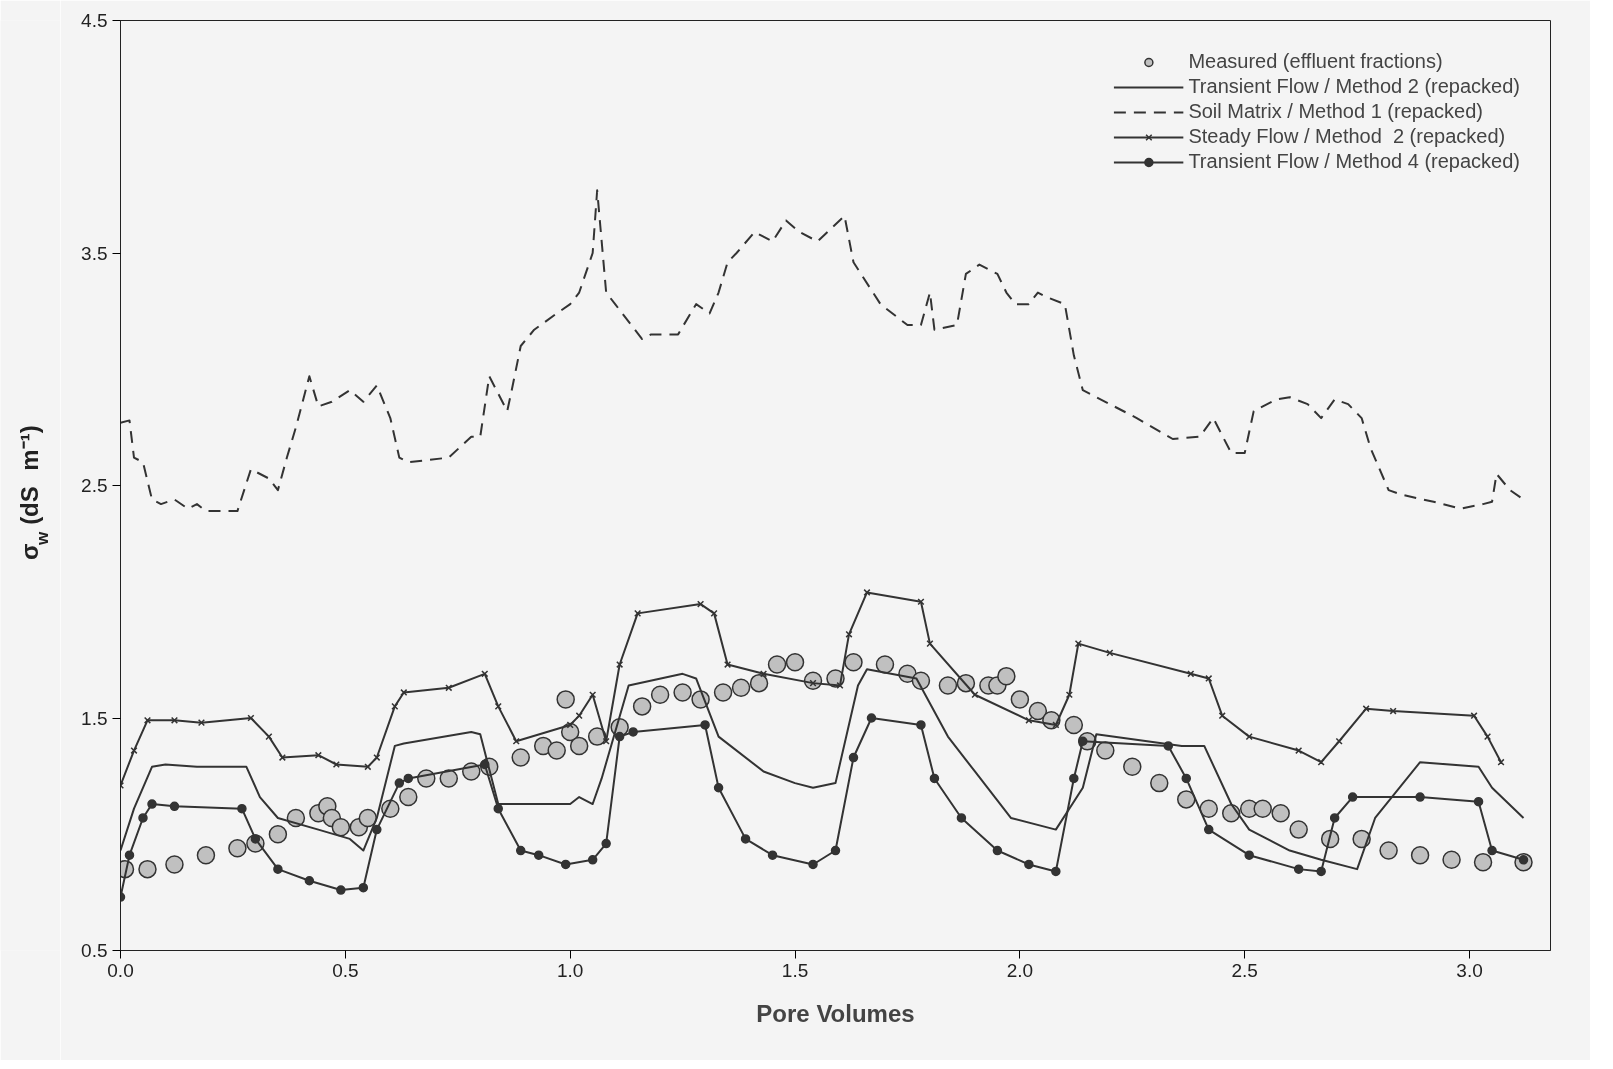 This screenshot has height=1069, width=1613. I want to click on x-tick-label: 1.5, so click(795, 970).